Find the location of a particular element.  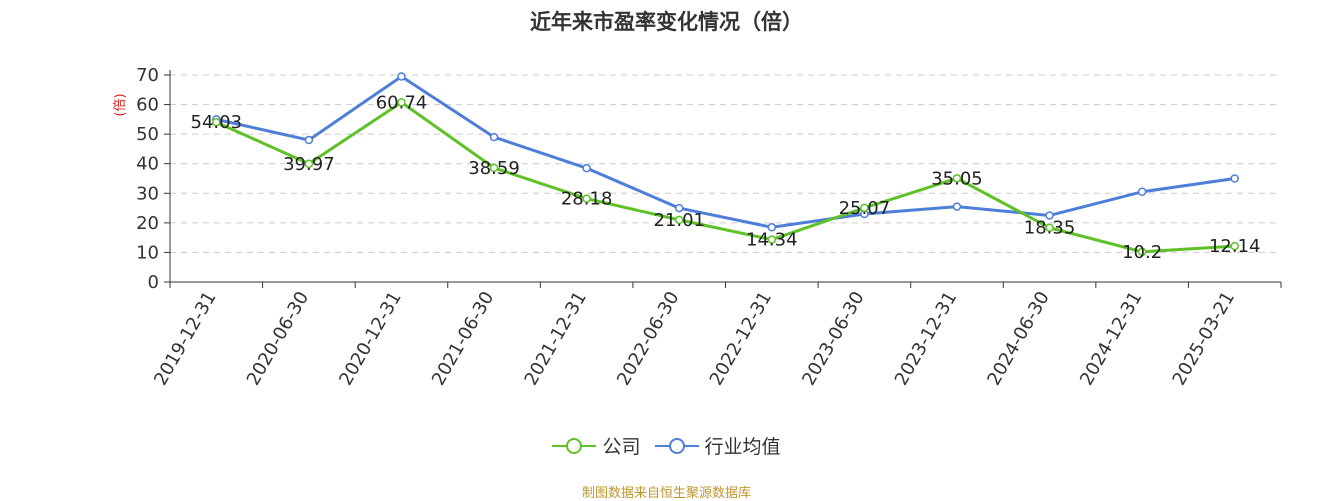

legend-company-icon is located at coordinates (574, 445).